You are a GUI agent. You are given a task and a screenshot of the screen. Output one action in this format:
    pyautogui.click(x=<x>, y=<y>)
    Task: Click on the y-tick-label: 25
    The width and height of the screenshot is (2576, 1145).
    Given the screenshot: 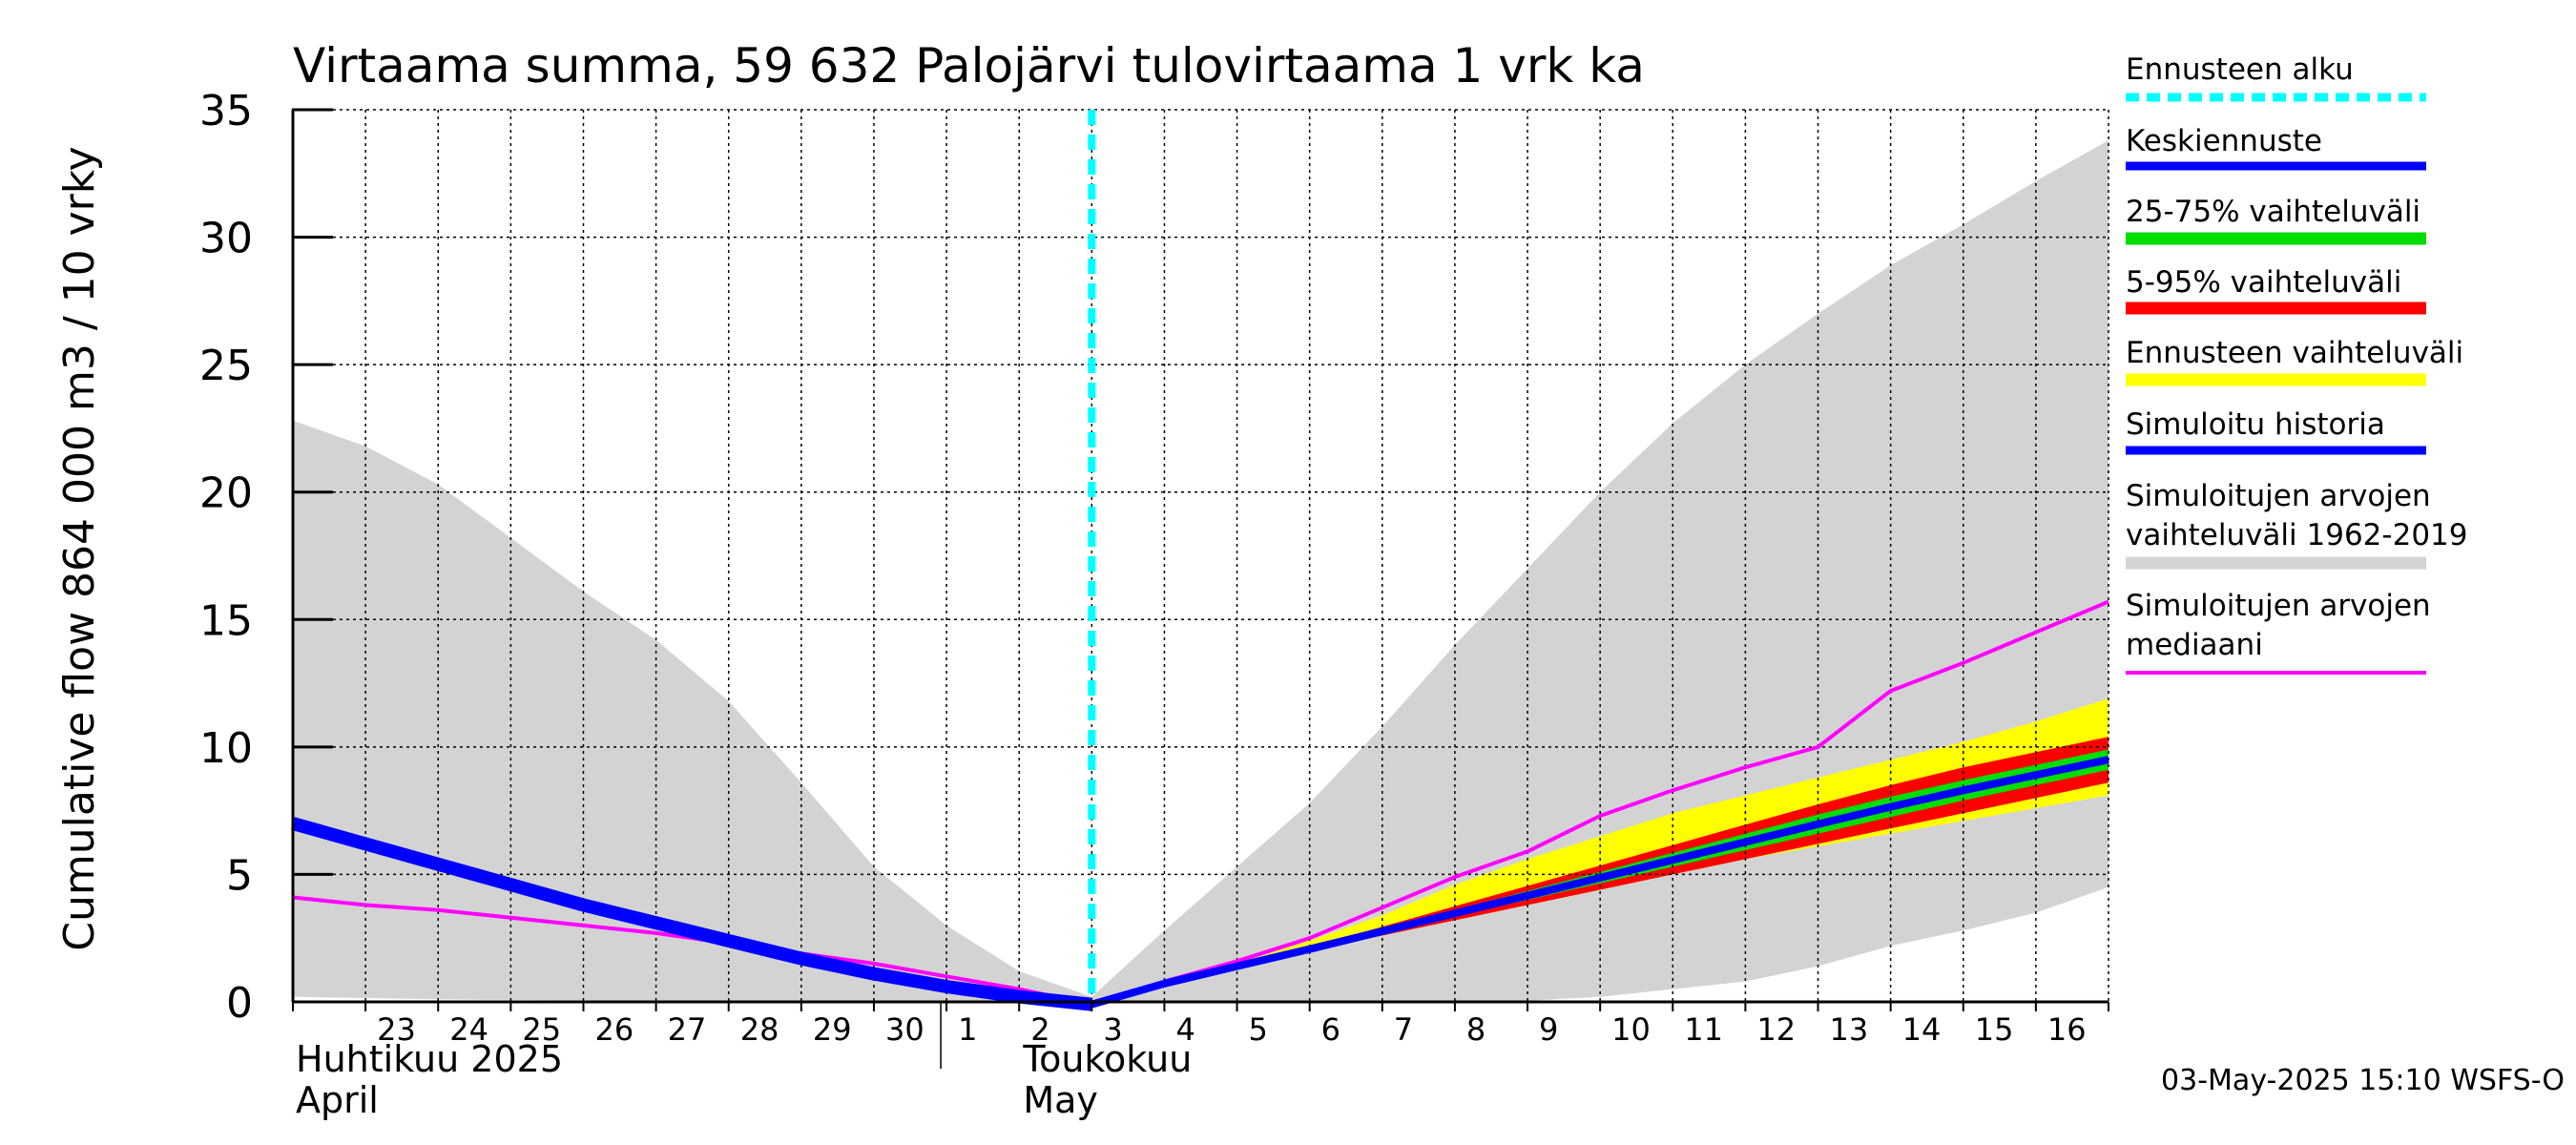 What is the action you would take?
    pyautogui.click(x=226, y=366)
    